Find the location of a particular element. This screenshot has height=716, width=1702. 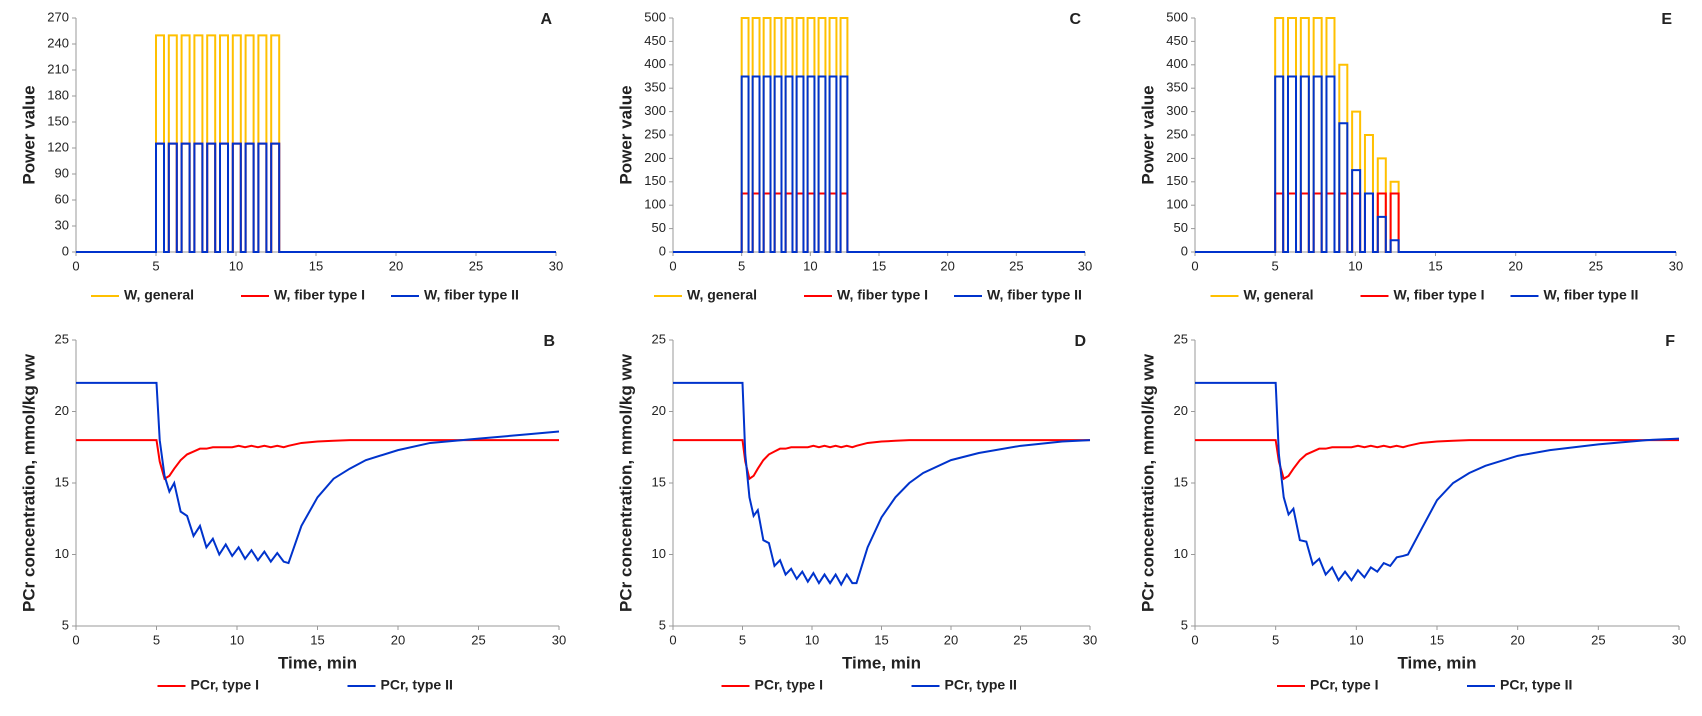

panel-label: D is located at coordinates (1080, 341).